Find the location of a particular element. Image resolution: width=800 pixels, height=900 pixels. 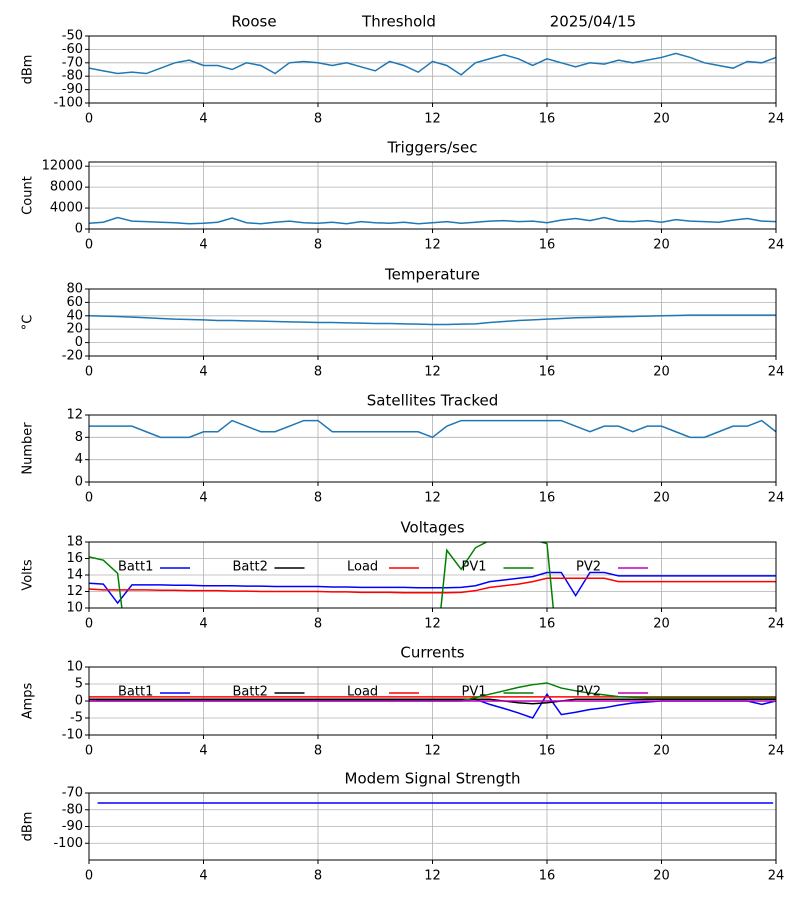

y-tick-label: -50 is located at coordinates (72, 36).